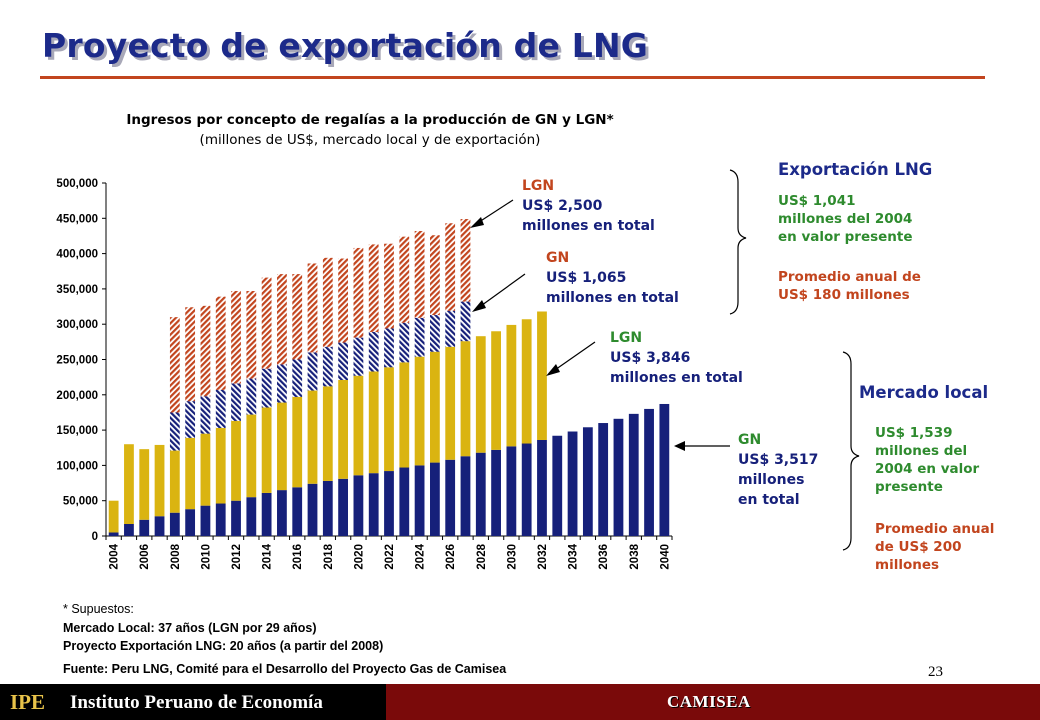 The image size is (1040, 720). What do you see at coordinates (190, 354) in the screenshot?
I see `bar-segment-hatch-red-2009` at bounding box center [190, 354].